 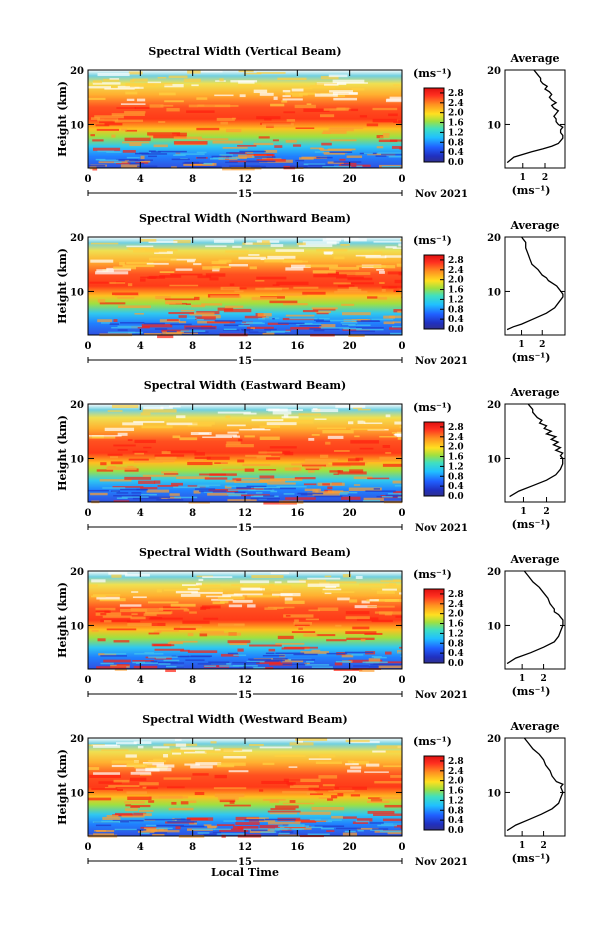 I want to click on profile-title: Average, so click(x=534, y=559).